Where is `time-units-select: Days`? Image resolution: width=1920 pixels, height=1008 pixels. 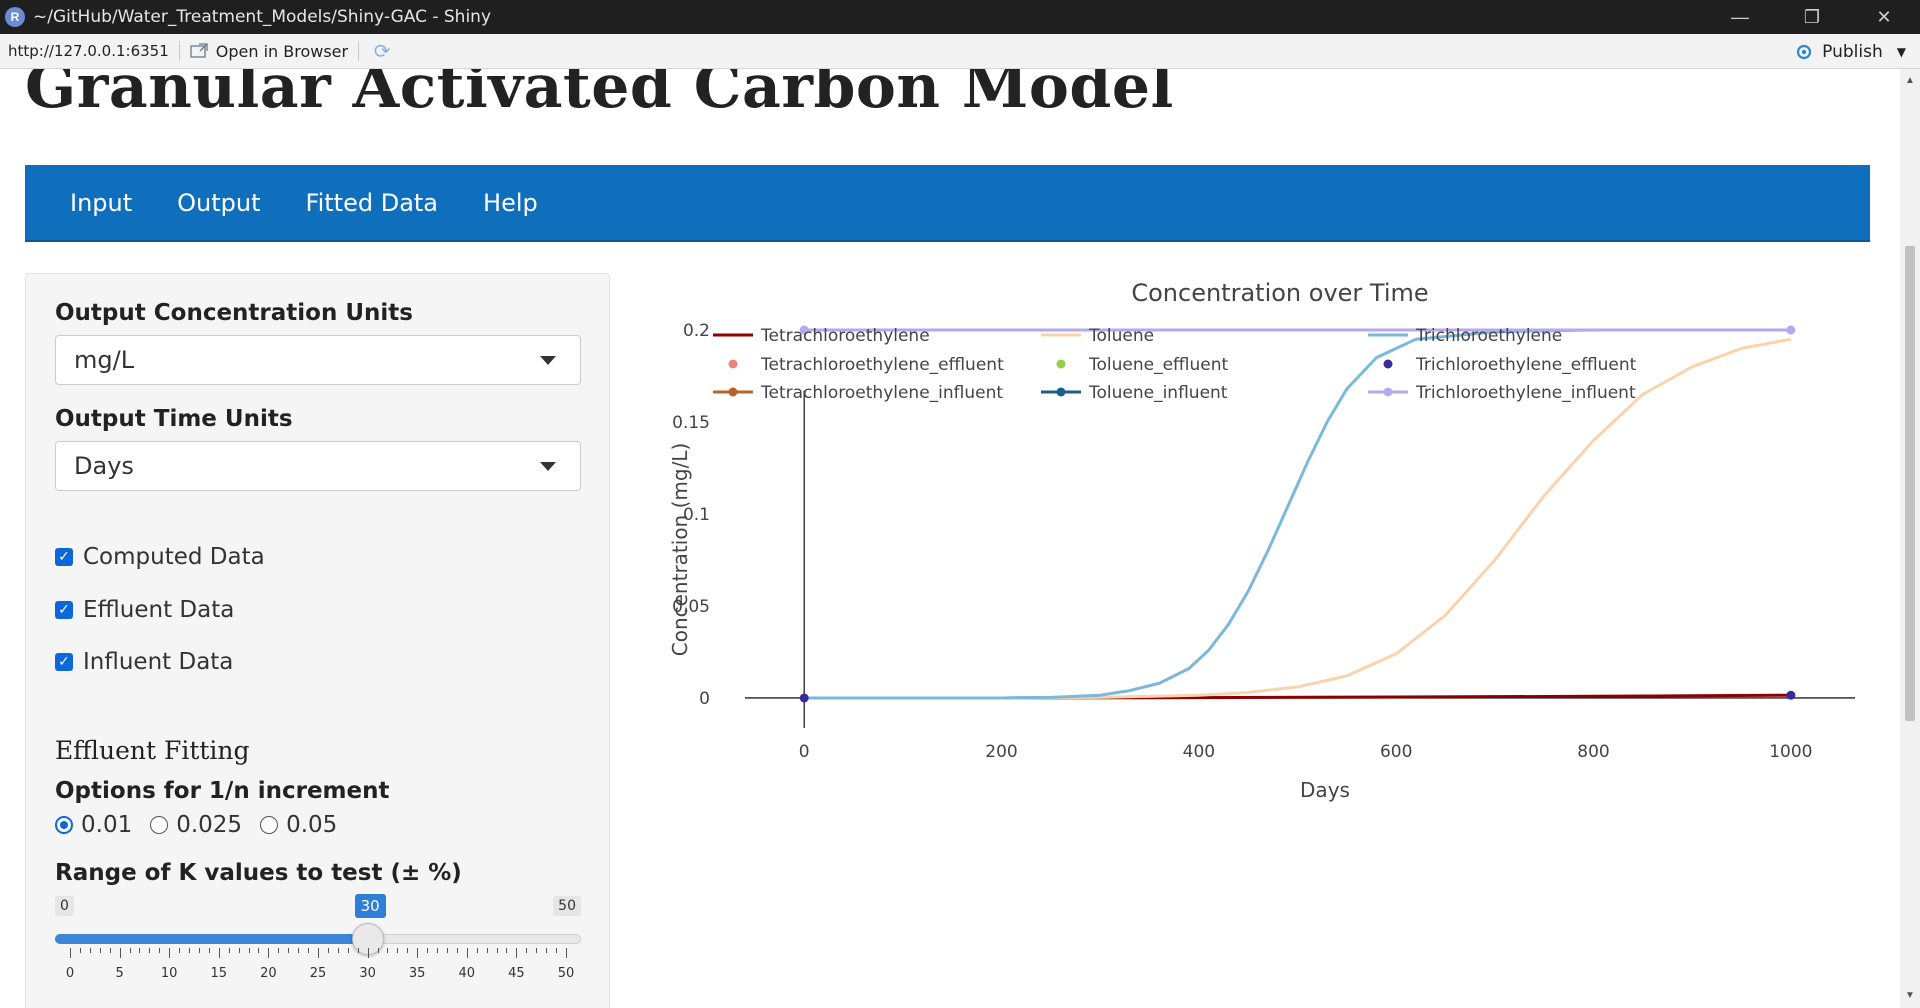 time-units-select: Days is located at coordinates (318, 466).